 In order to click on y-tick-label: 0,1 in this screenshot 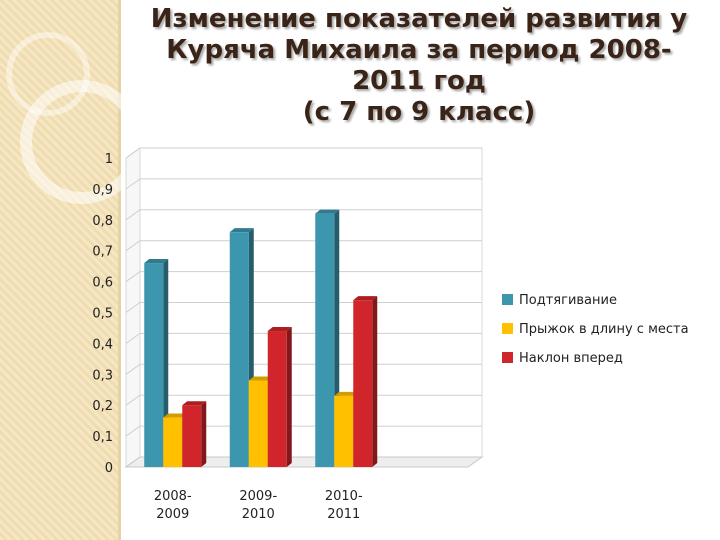, I will do `click(102, 437)`.